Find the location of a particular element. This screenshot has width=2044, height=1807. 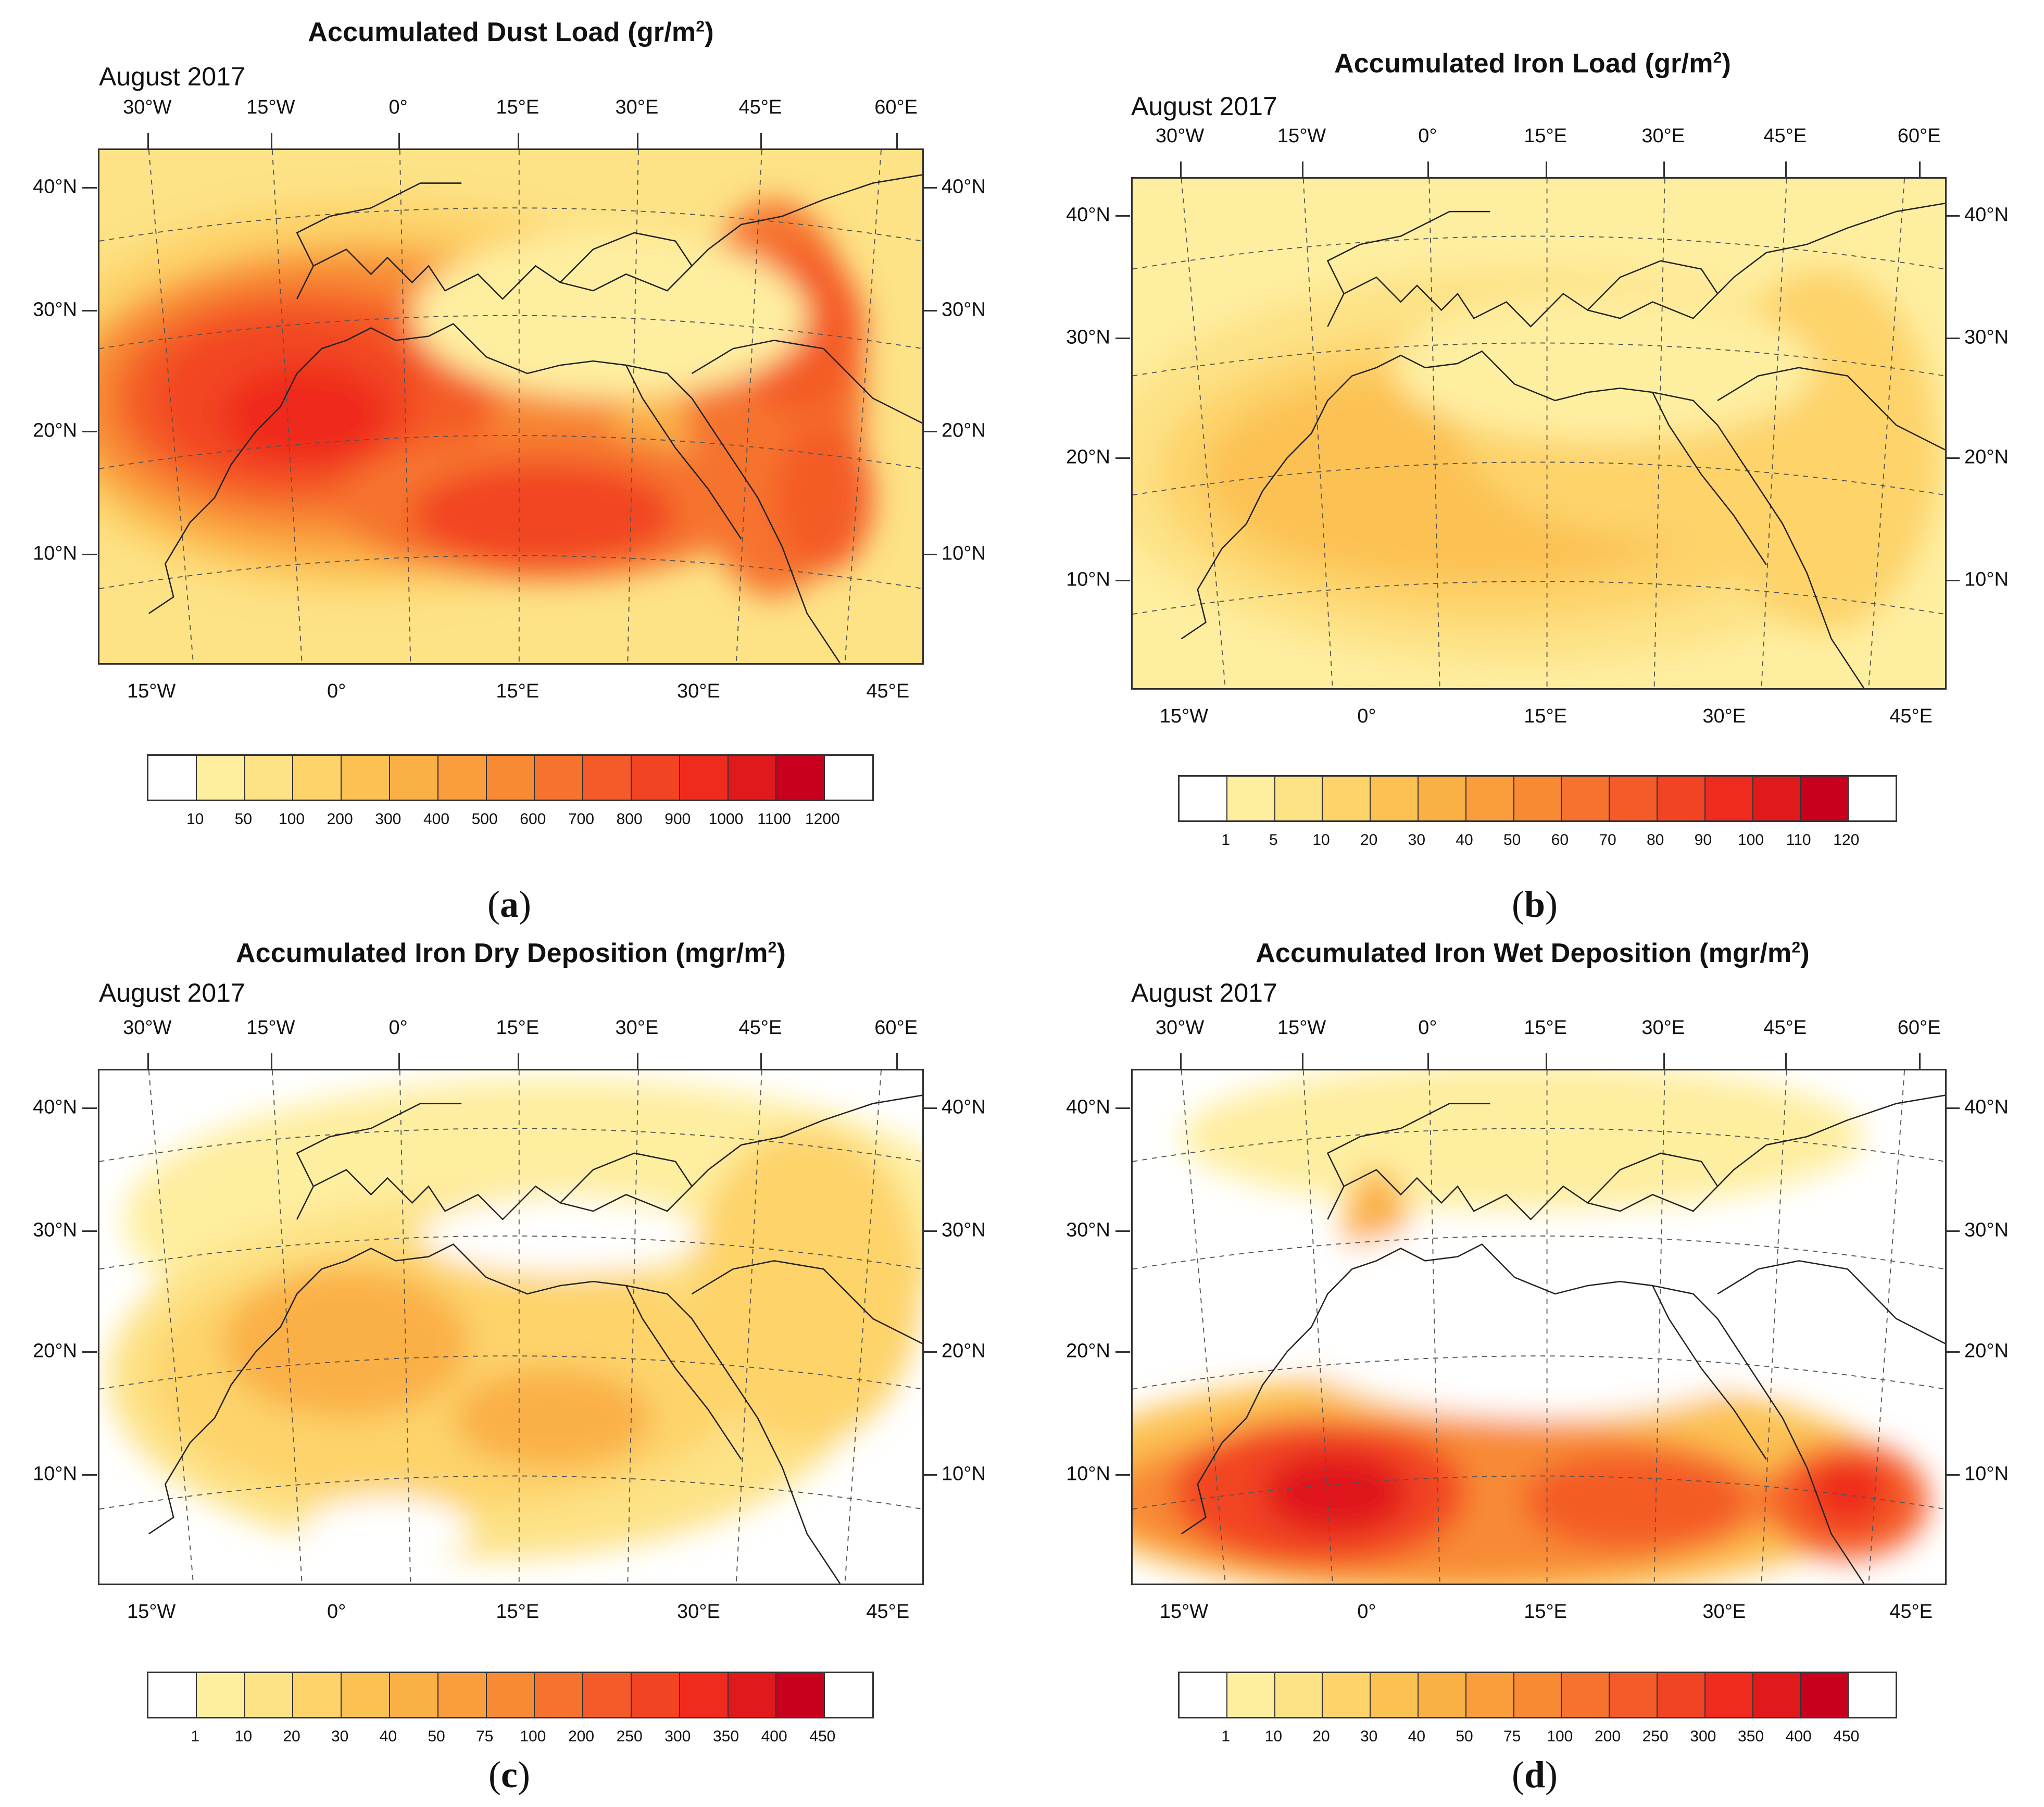

colorbar-level-label: 110 is located at coordinates (1798, 840).